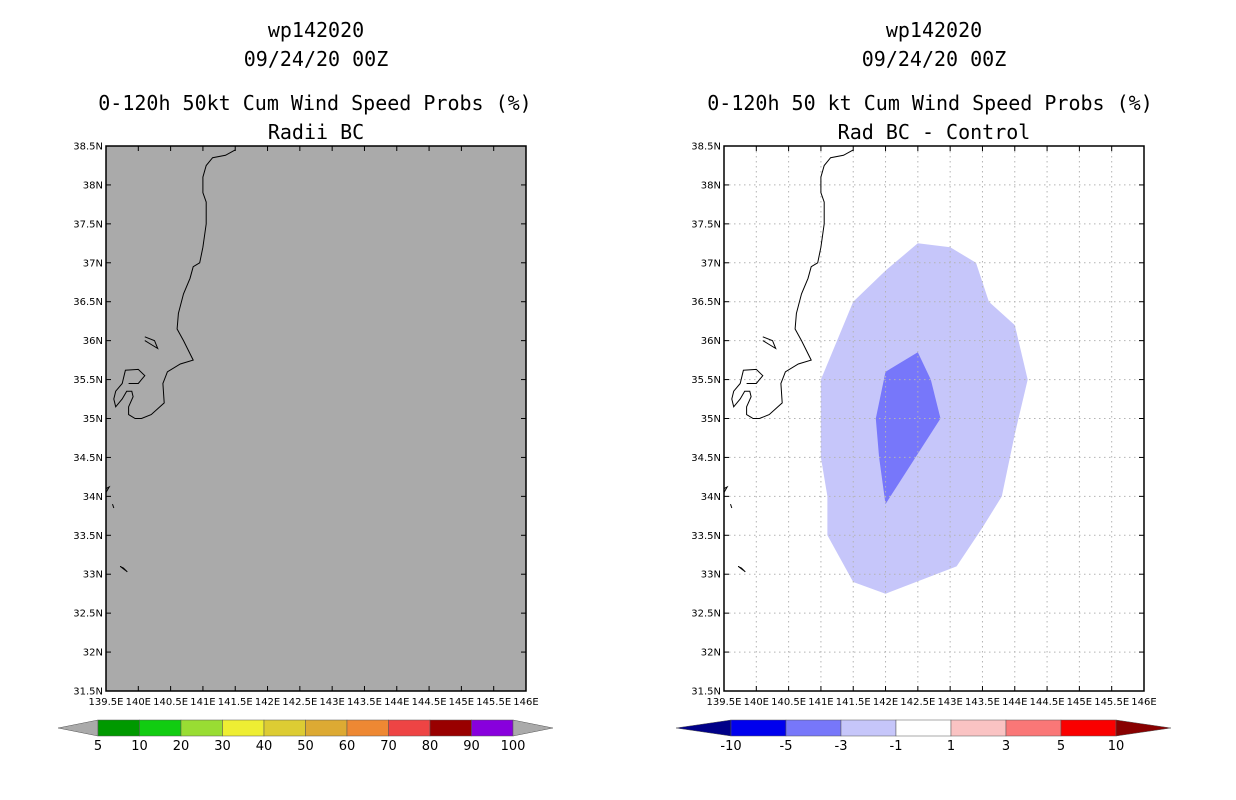 The height and width of the screenshot is (800, 1236). I want to click on right-title-line-2: 09/24/20 00Z, so click(934, 59).